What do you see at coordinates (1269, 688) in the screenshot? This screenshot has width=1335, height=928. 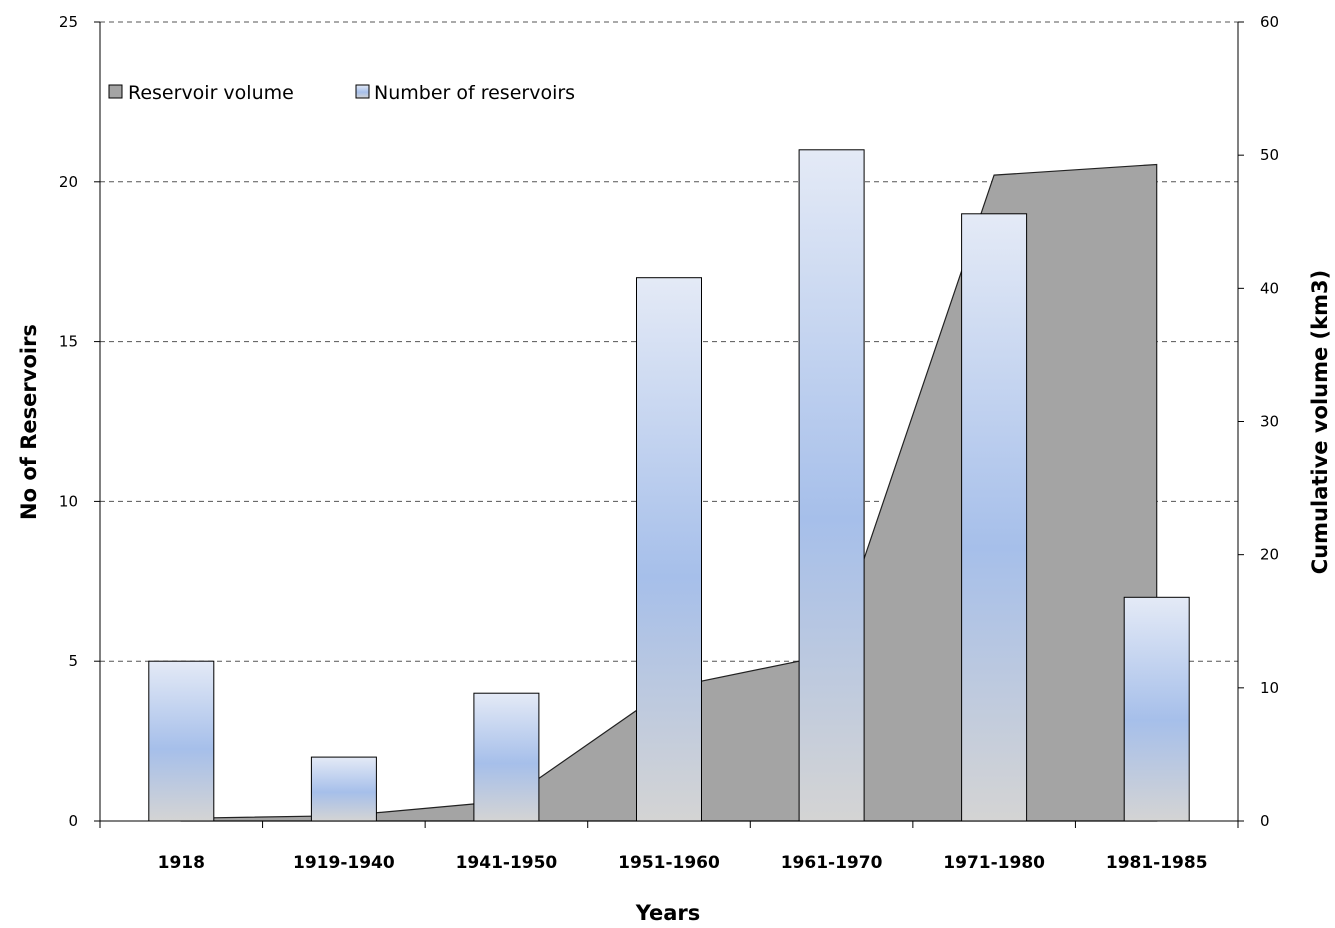 I see `y2-tick-label: 10` at bounding box center [1269, 688].